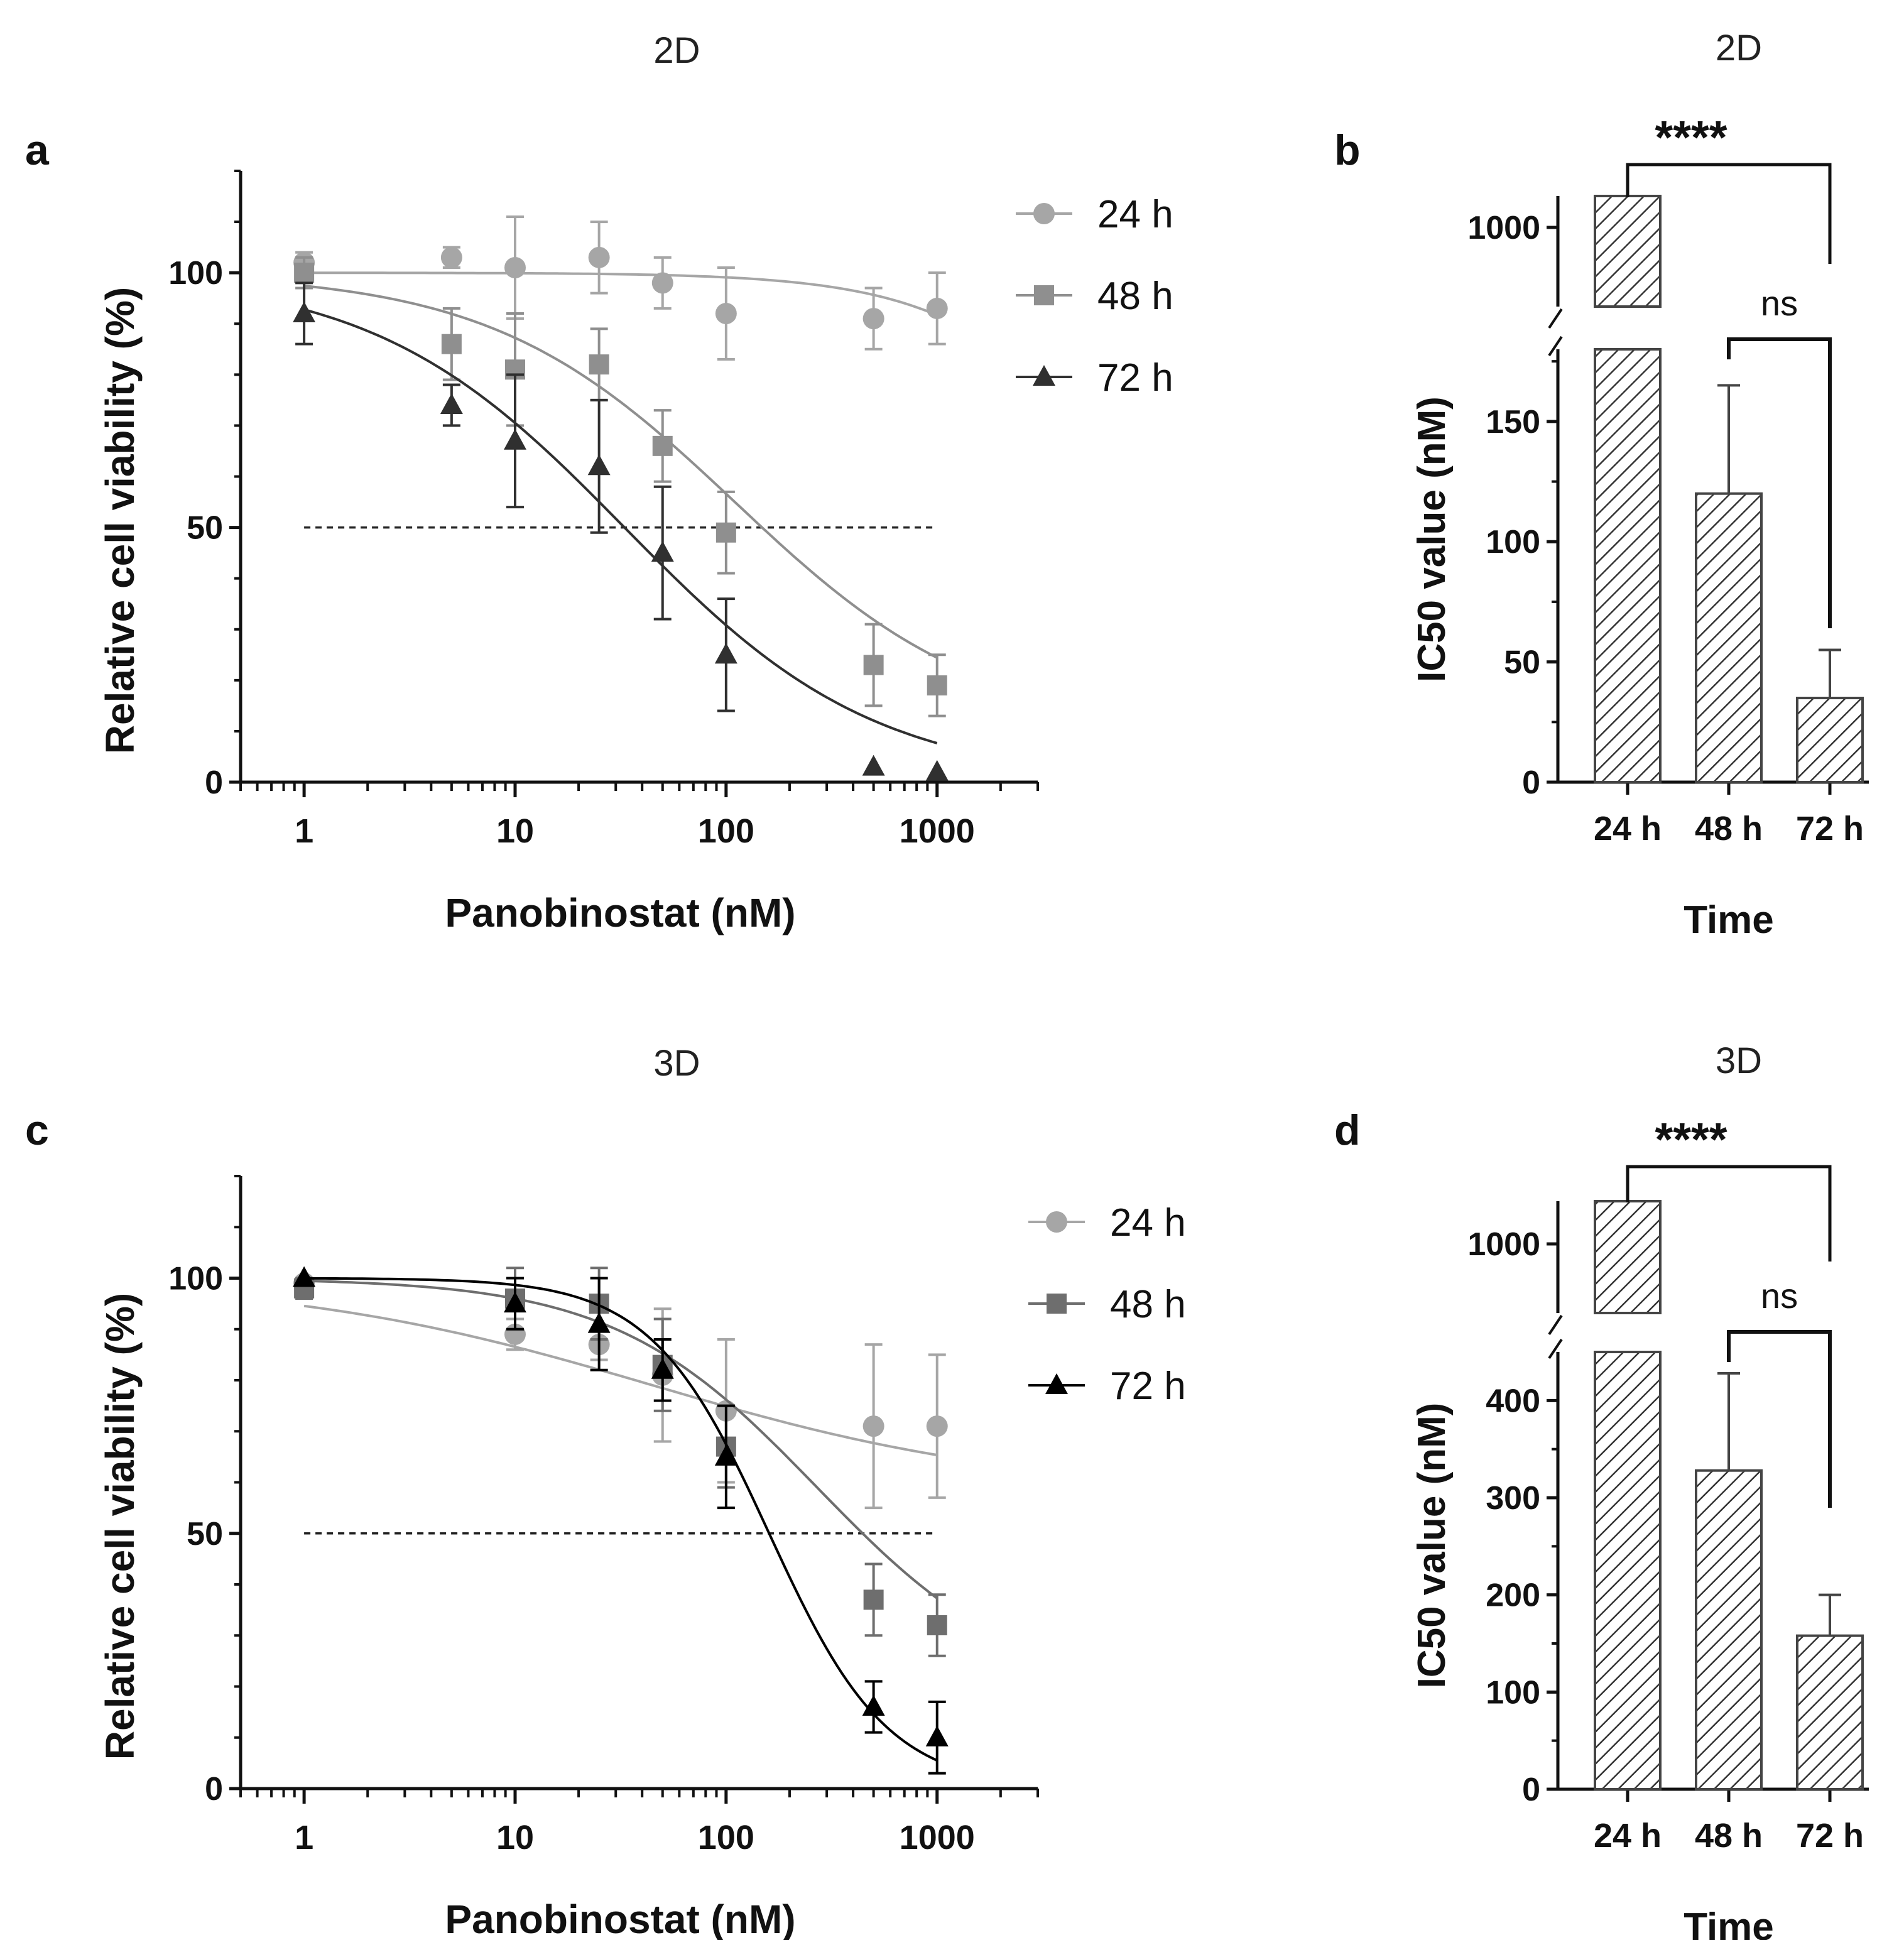  What do you see at coordinates (1347, 150) in the screenshot?
I see `panel-letter: b` at bounding box center [1347, 150].